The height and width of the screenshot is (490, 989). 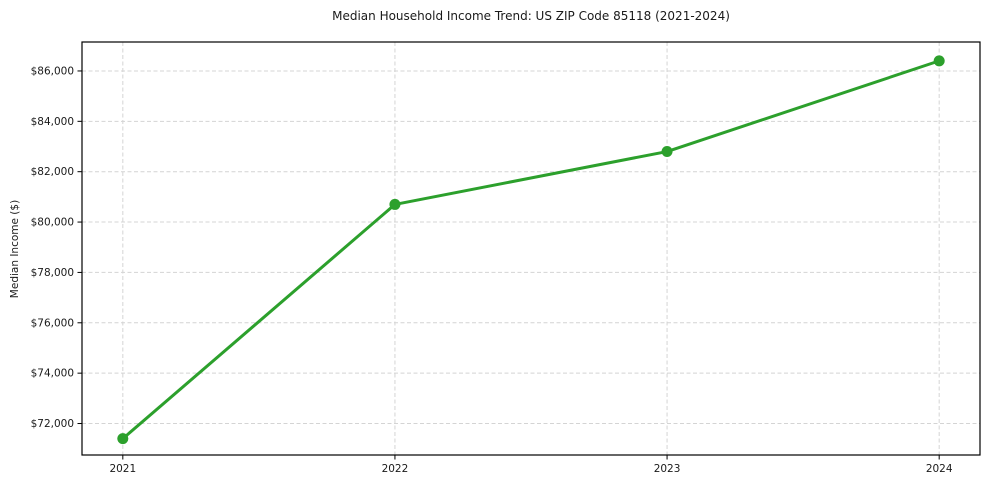 I want to click on x-tick-label: 2023, so click(x=667, y=469).